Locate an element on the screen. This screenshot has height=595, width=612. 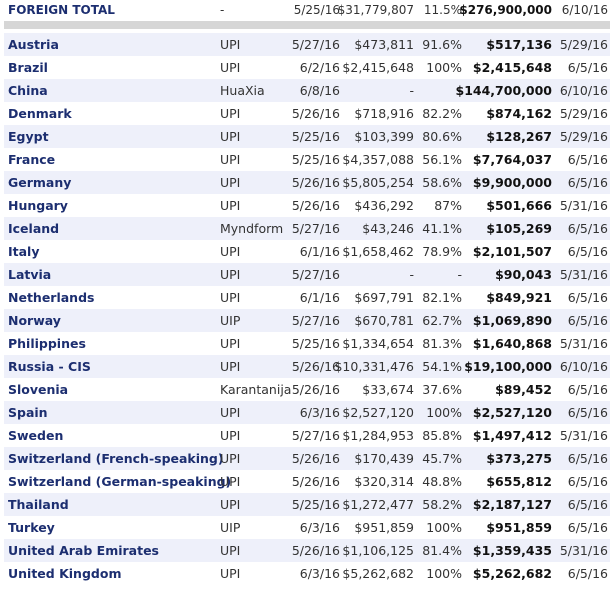
country-name: Turkey is located at coordinates (31, 527).